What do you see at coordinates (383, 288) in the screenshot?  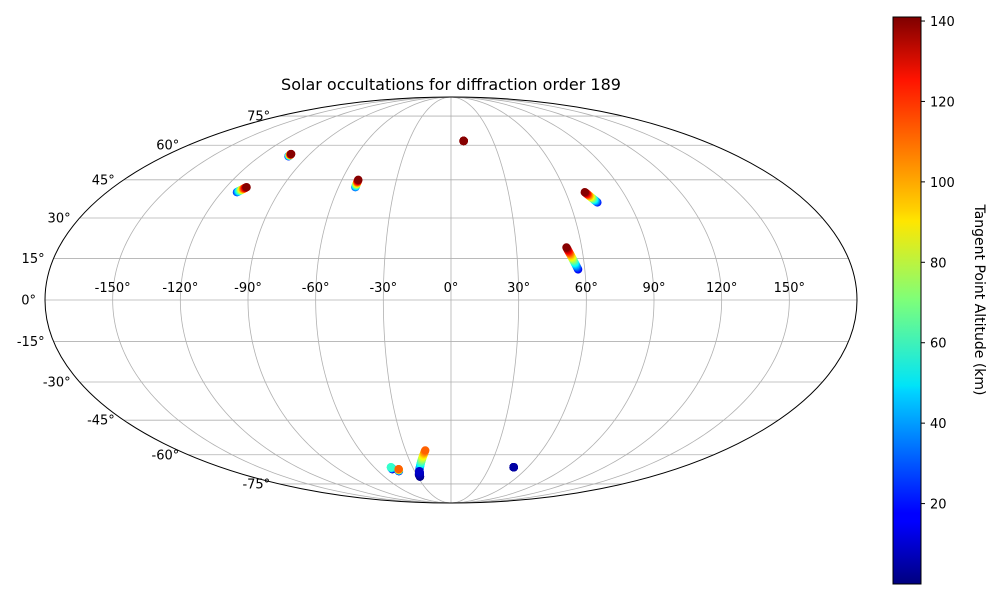 I see `longitude-tick-label: -30°` at bounding box center [383, 288].